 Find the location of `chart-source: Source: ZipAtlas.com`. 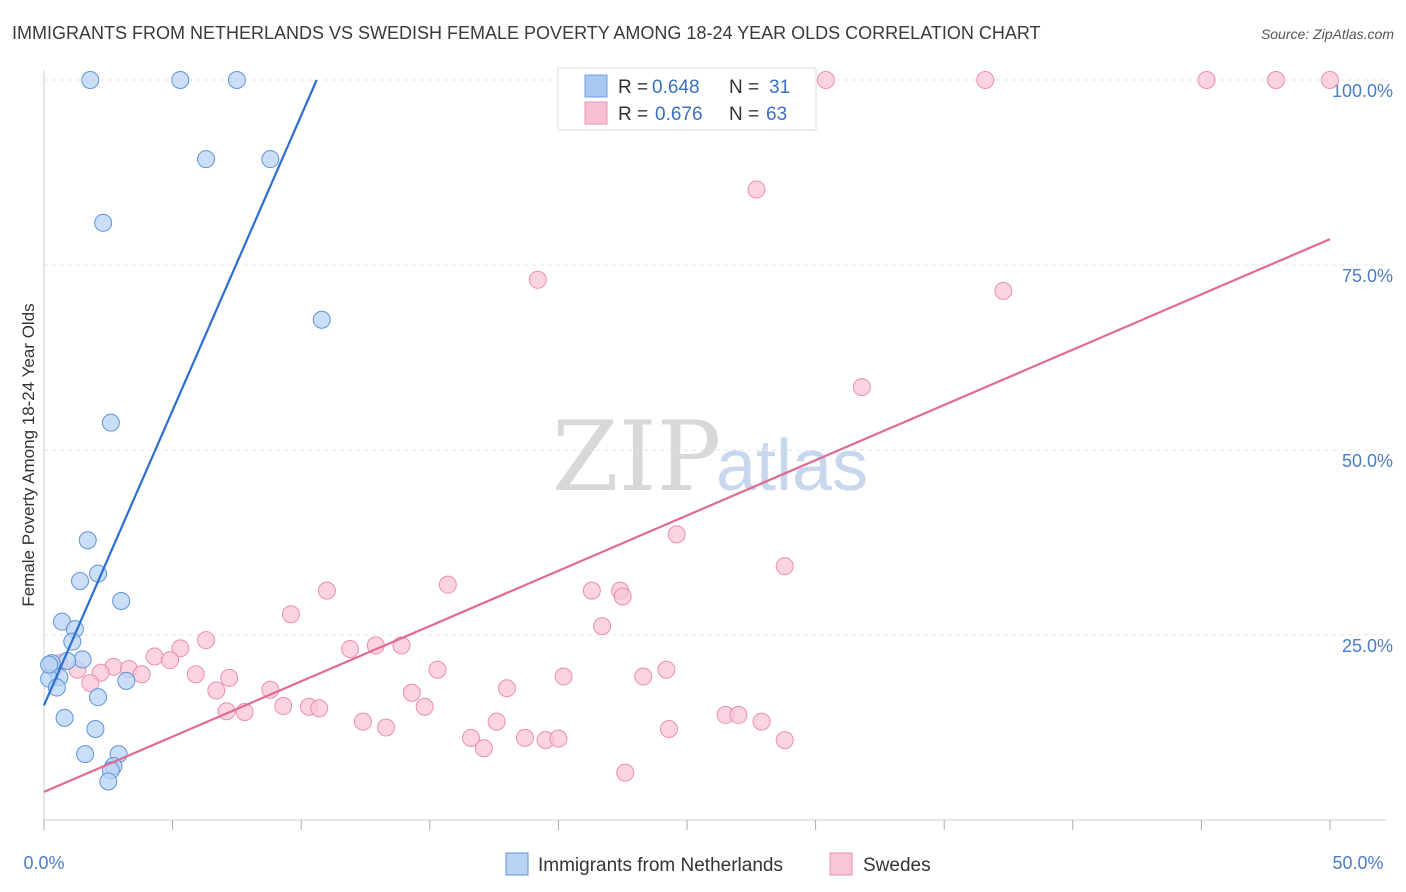

chart-source: Source: ZipAtlas.com is located at coordinates (1327, 34).